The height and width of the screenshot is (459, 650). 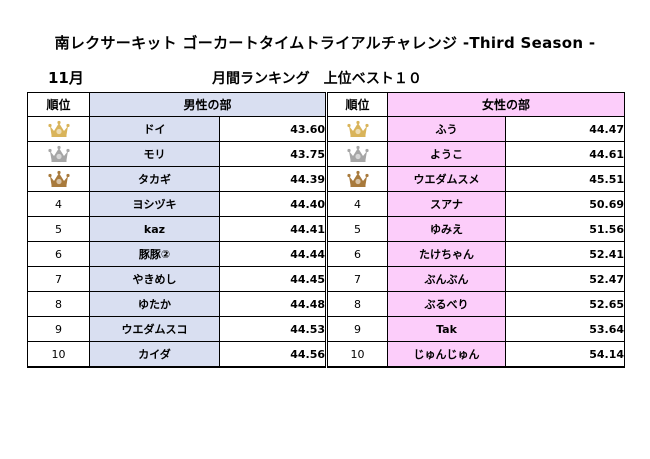 What do you see at coordinates (446, 229) in the screenshot?
I see `driver-name-cell: ゆみえ` at bounding box center [446, 229].